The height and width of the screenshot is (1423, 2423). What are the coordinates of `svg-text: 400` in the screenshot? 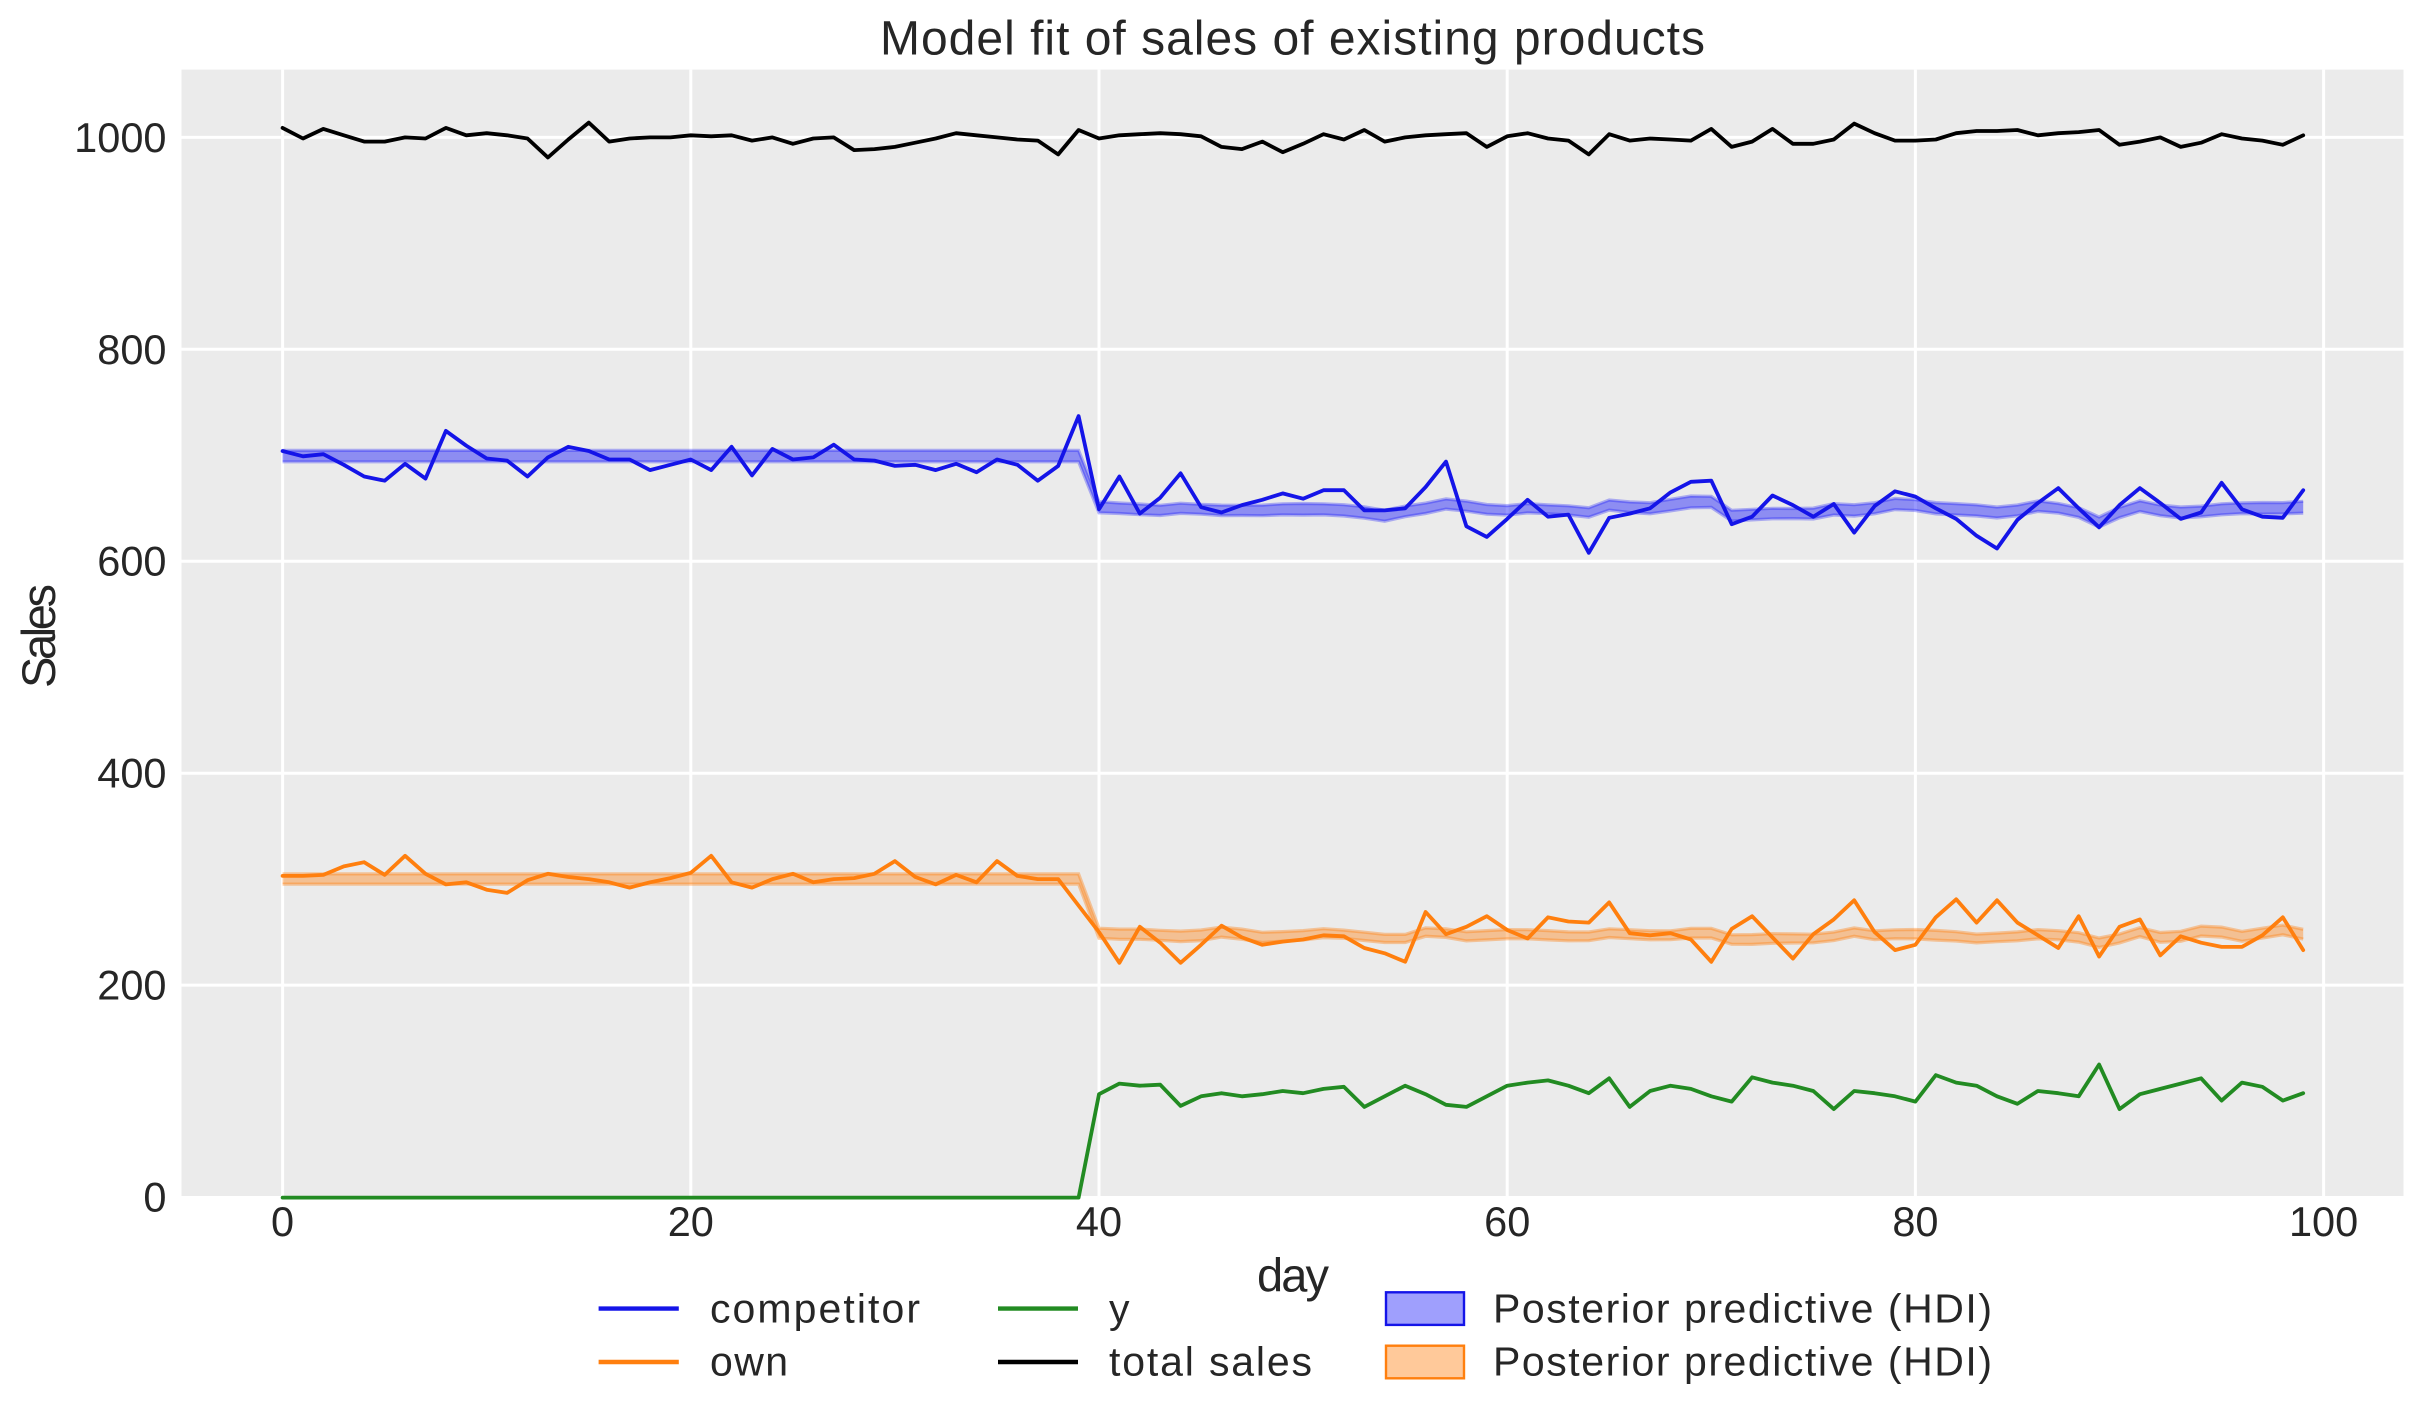 It's located at (131, 773).